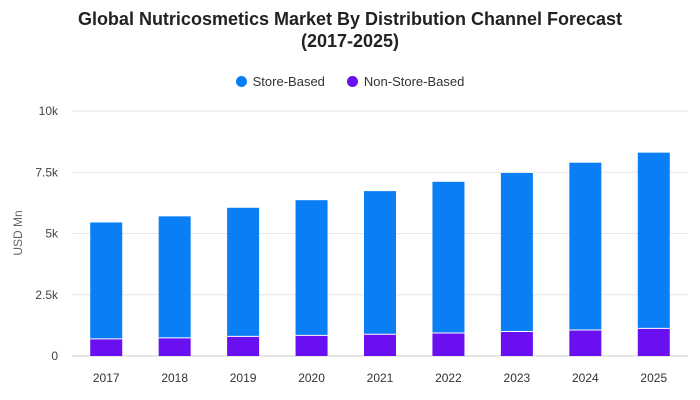 The image size is (700, 400). Describe the element at coordinates (49, 111) in the screenshot. I see `y-tick-label: 10k` at that location.